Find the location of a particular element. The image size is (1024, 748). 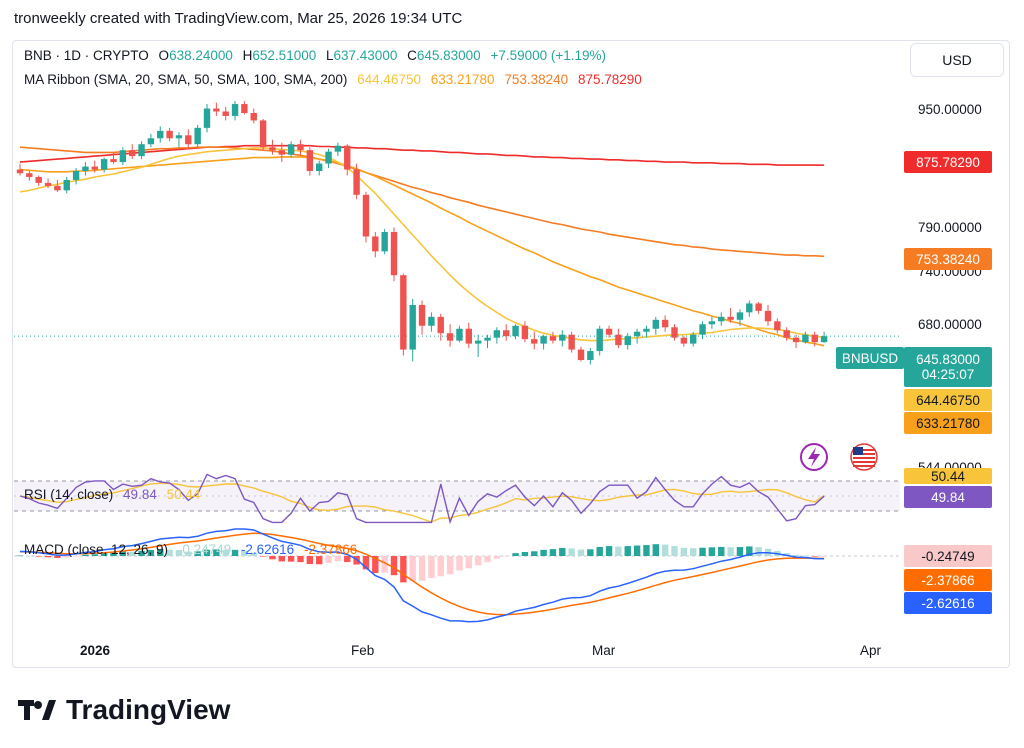

overlay-icons is located at coordinates (839, 457).